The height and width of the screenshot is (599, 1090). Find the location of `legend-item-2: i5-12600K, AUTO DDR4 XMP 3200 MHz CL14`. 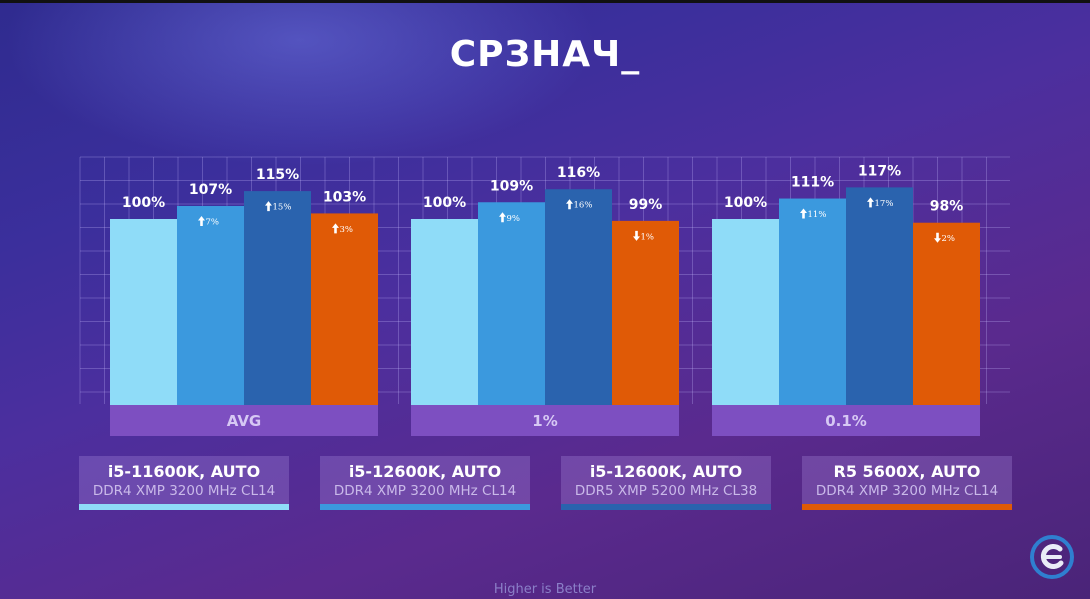

legend-item-2: i5-12600K, AUTO DDR4 XMP 3200 MHz CL14 is located at coordinates (425, 483).